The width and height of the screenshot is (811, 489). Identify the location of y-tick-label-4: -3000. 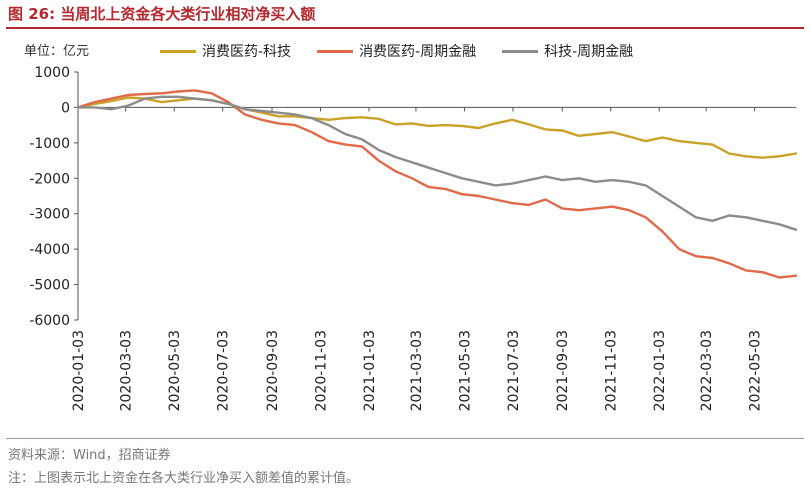
(49, 215).